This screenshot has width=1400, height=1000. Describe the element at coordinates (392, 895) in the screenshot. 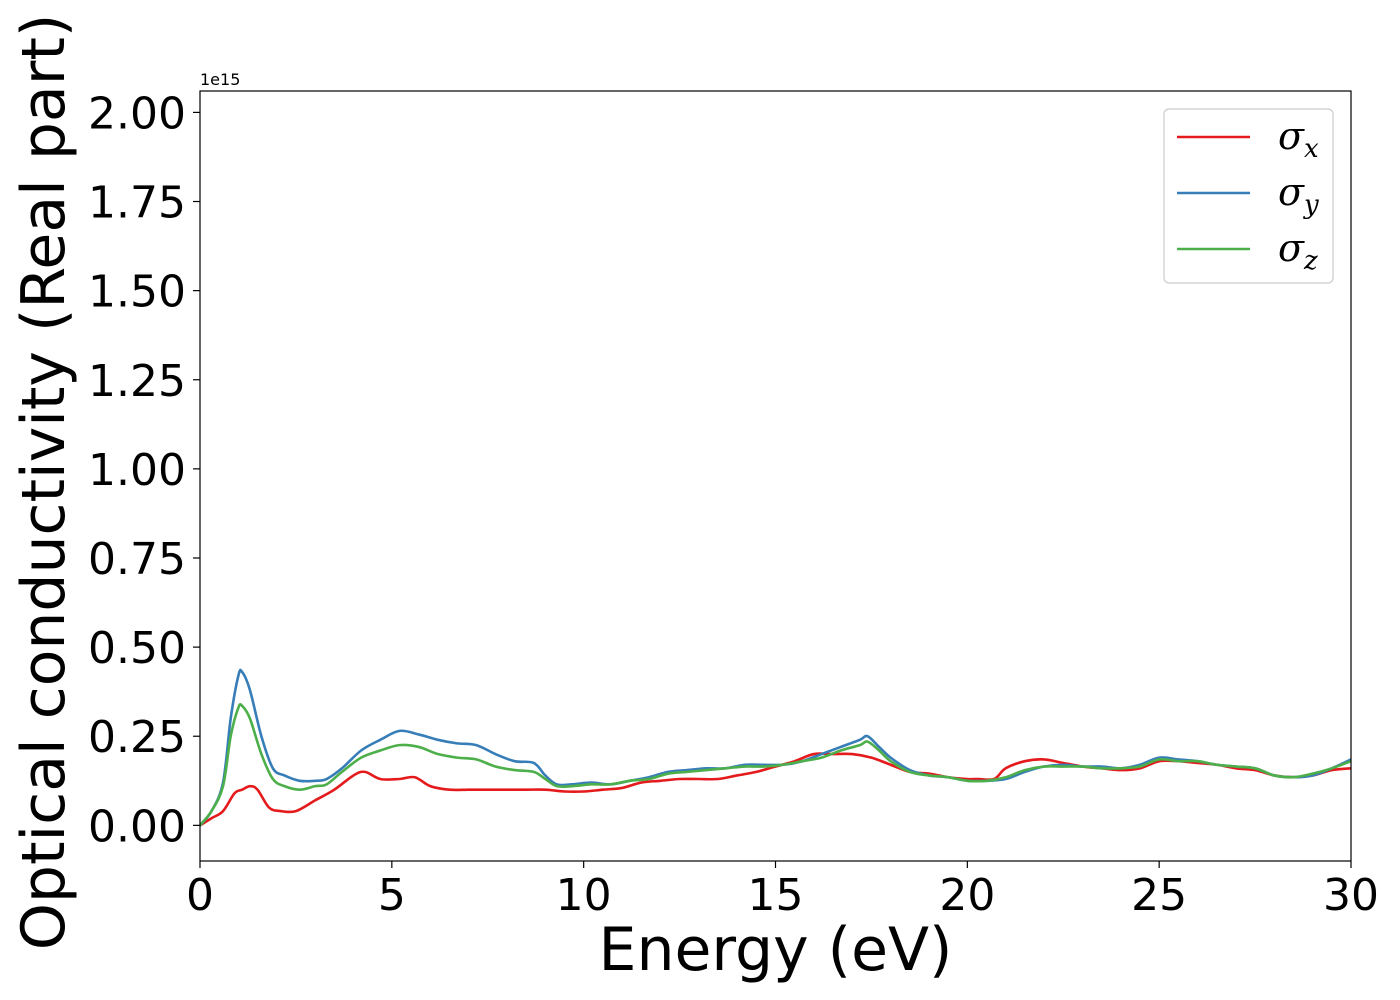

I see `x-tick-label: 5` at that location.